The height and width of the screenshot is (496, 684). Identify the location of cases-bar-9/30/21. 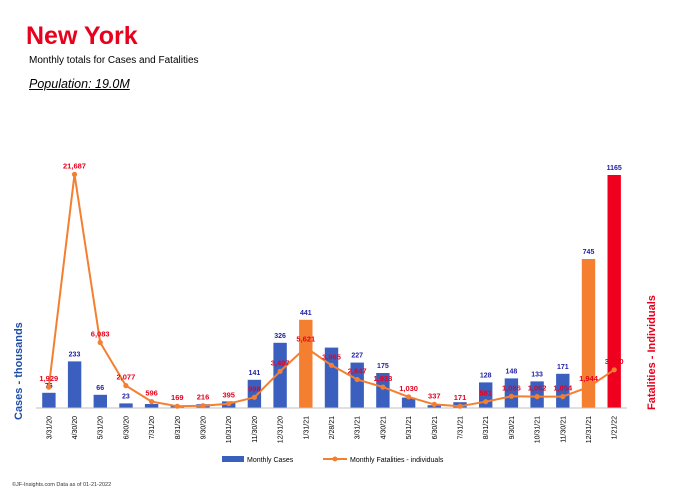
(511, 393).